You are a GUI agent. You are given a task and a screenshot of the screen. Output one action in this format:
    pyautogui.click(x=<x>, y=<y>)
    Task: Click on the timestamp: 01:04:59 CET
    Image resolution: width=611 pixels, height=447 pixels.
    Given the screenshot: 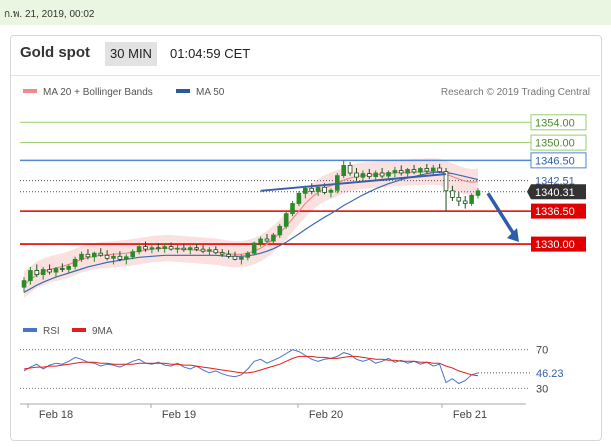 What is the action you would take?
    pyautogui.click(x=210, y=53)
    